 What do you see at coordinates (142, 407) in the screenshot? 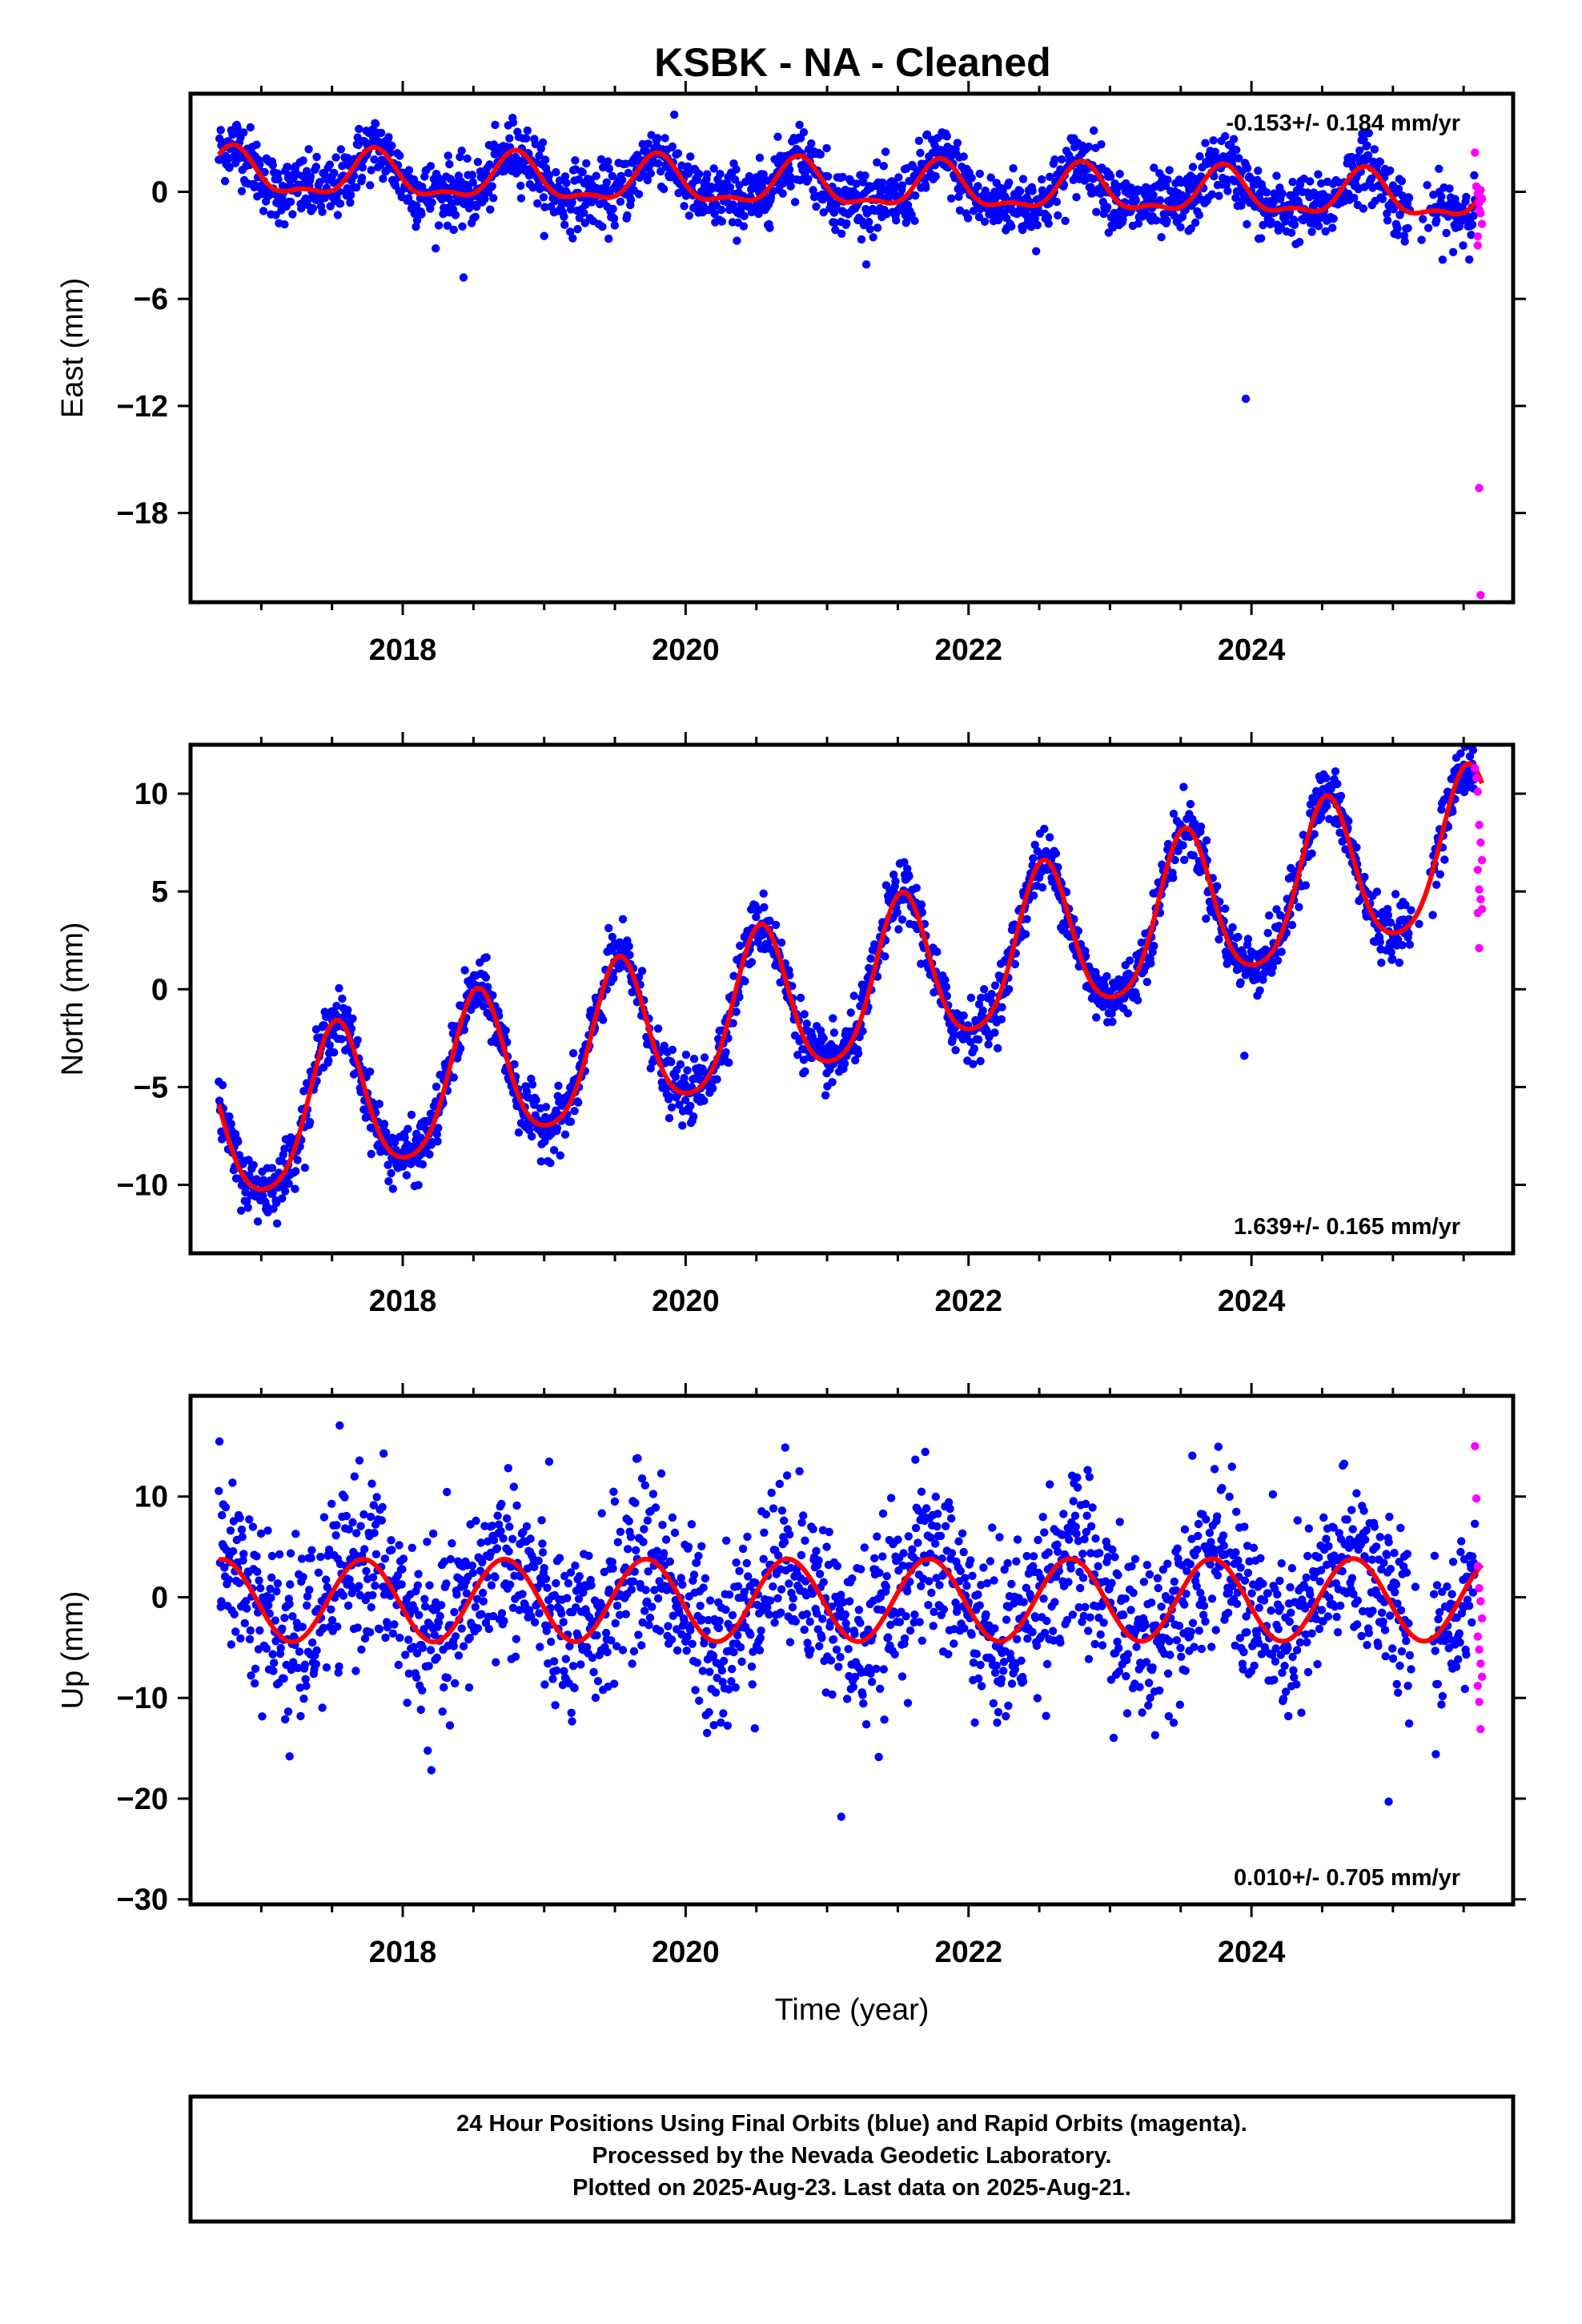
I see `y-tick-label: −12` at bounding box center [142, 407].